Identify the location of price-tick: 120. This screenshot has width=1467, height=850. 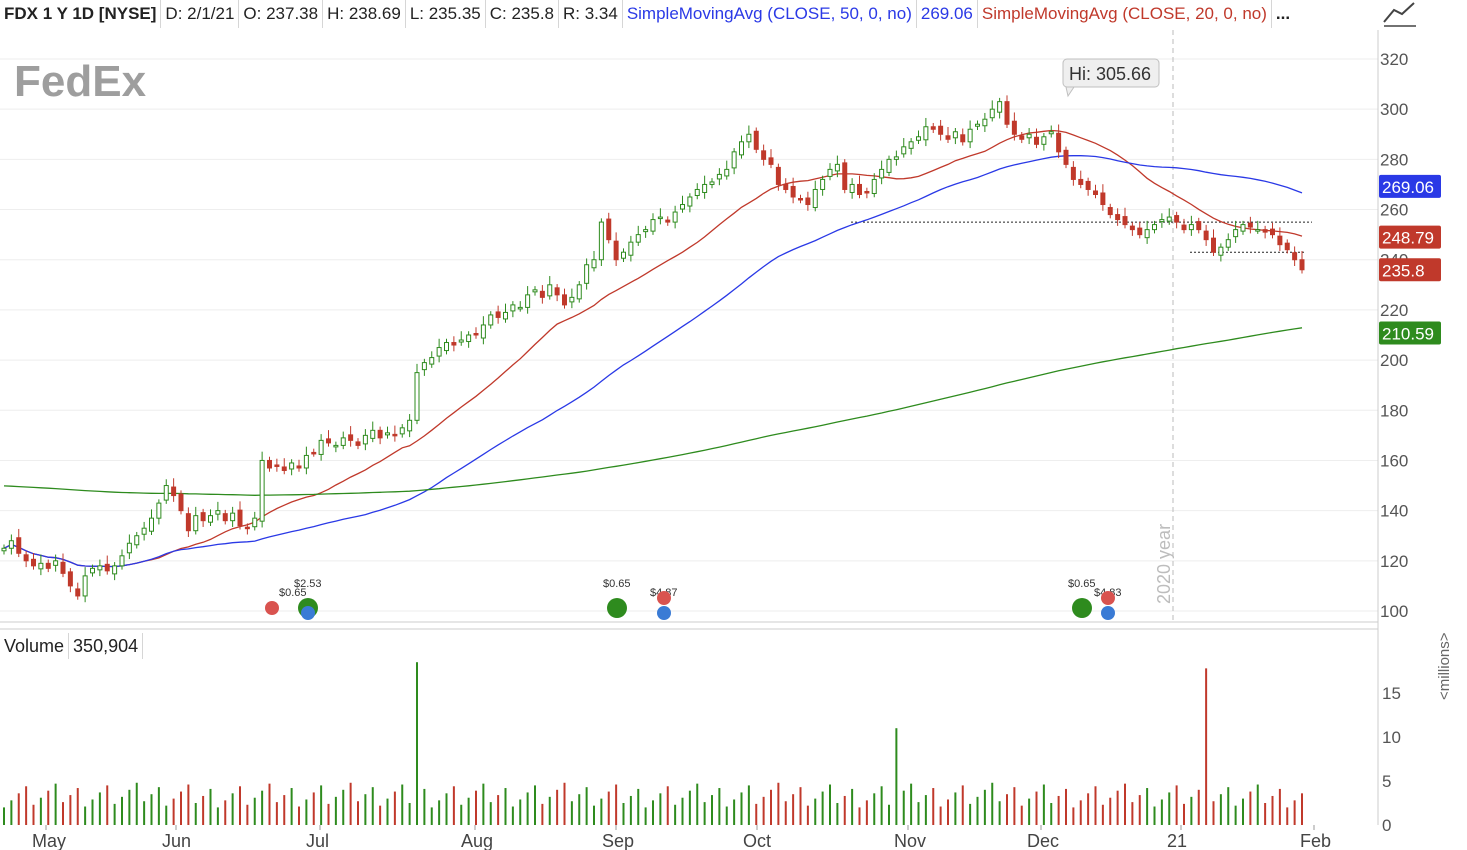
(1394, 561).